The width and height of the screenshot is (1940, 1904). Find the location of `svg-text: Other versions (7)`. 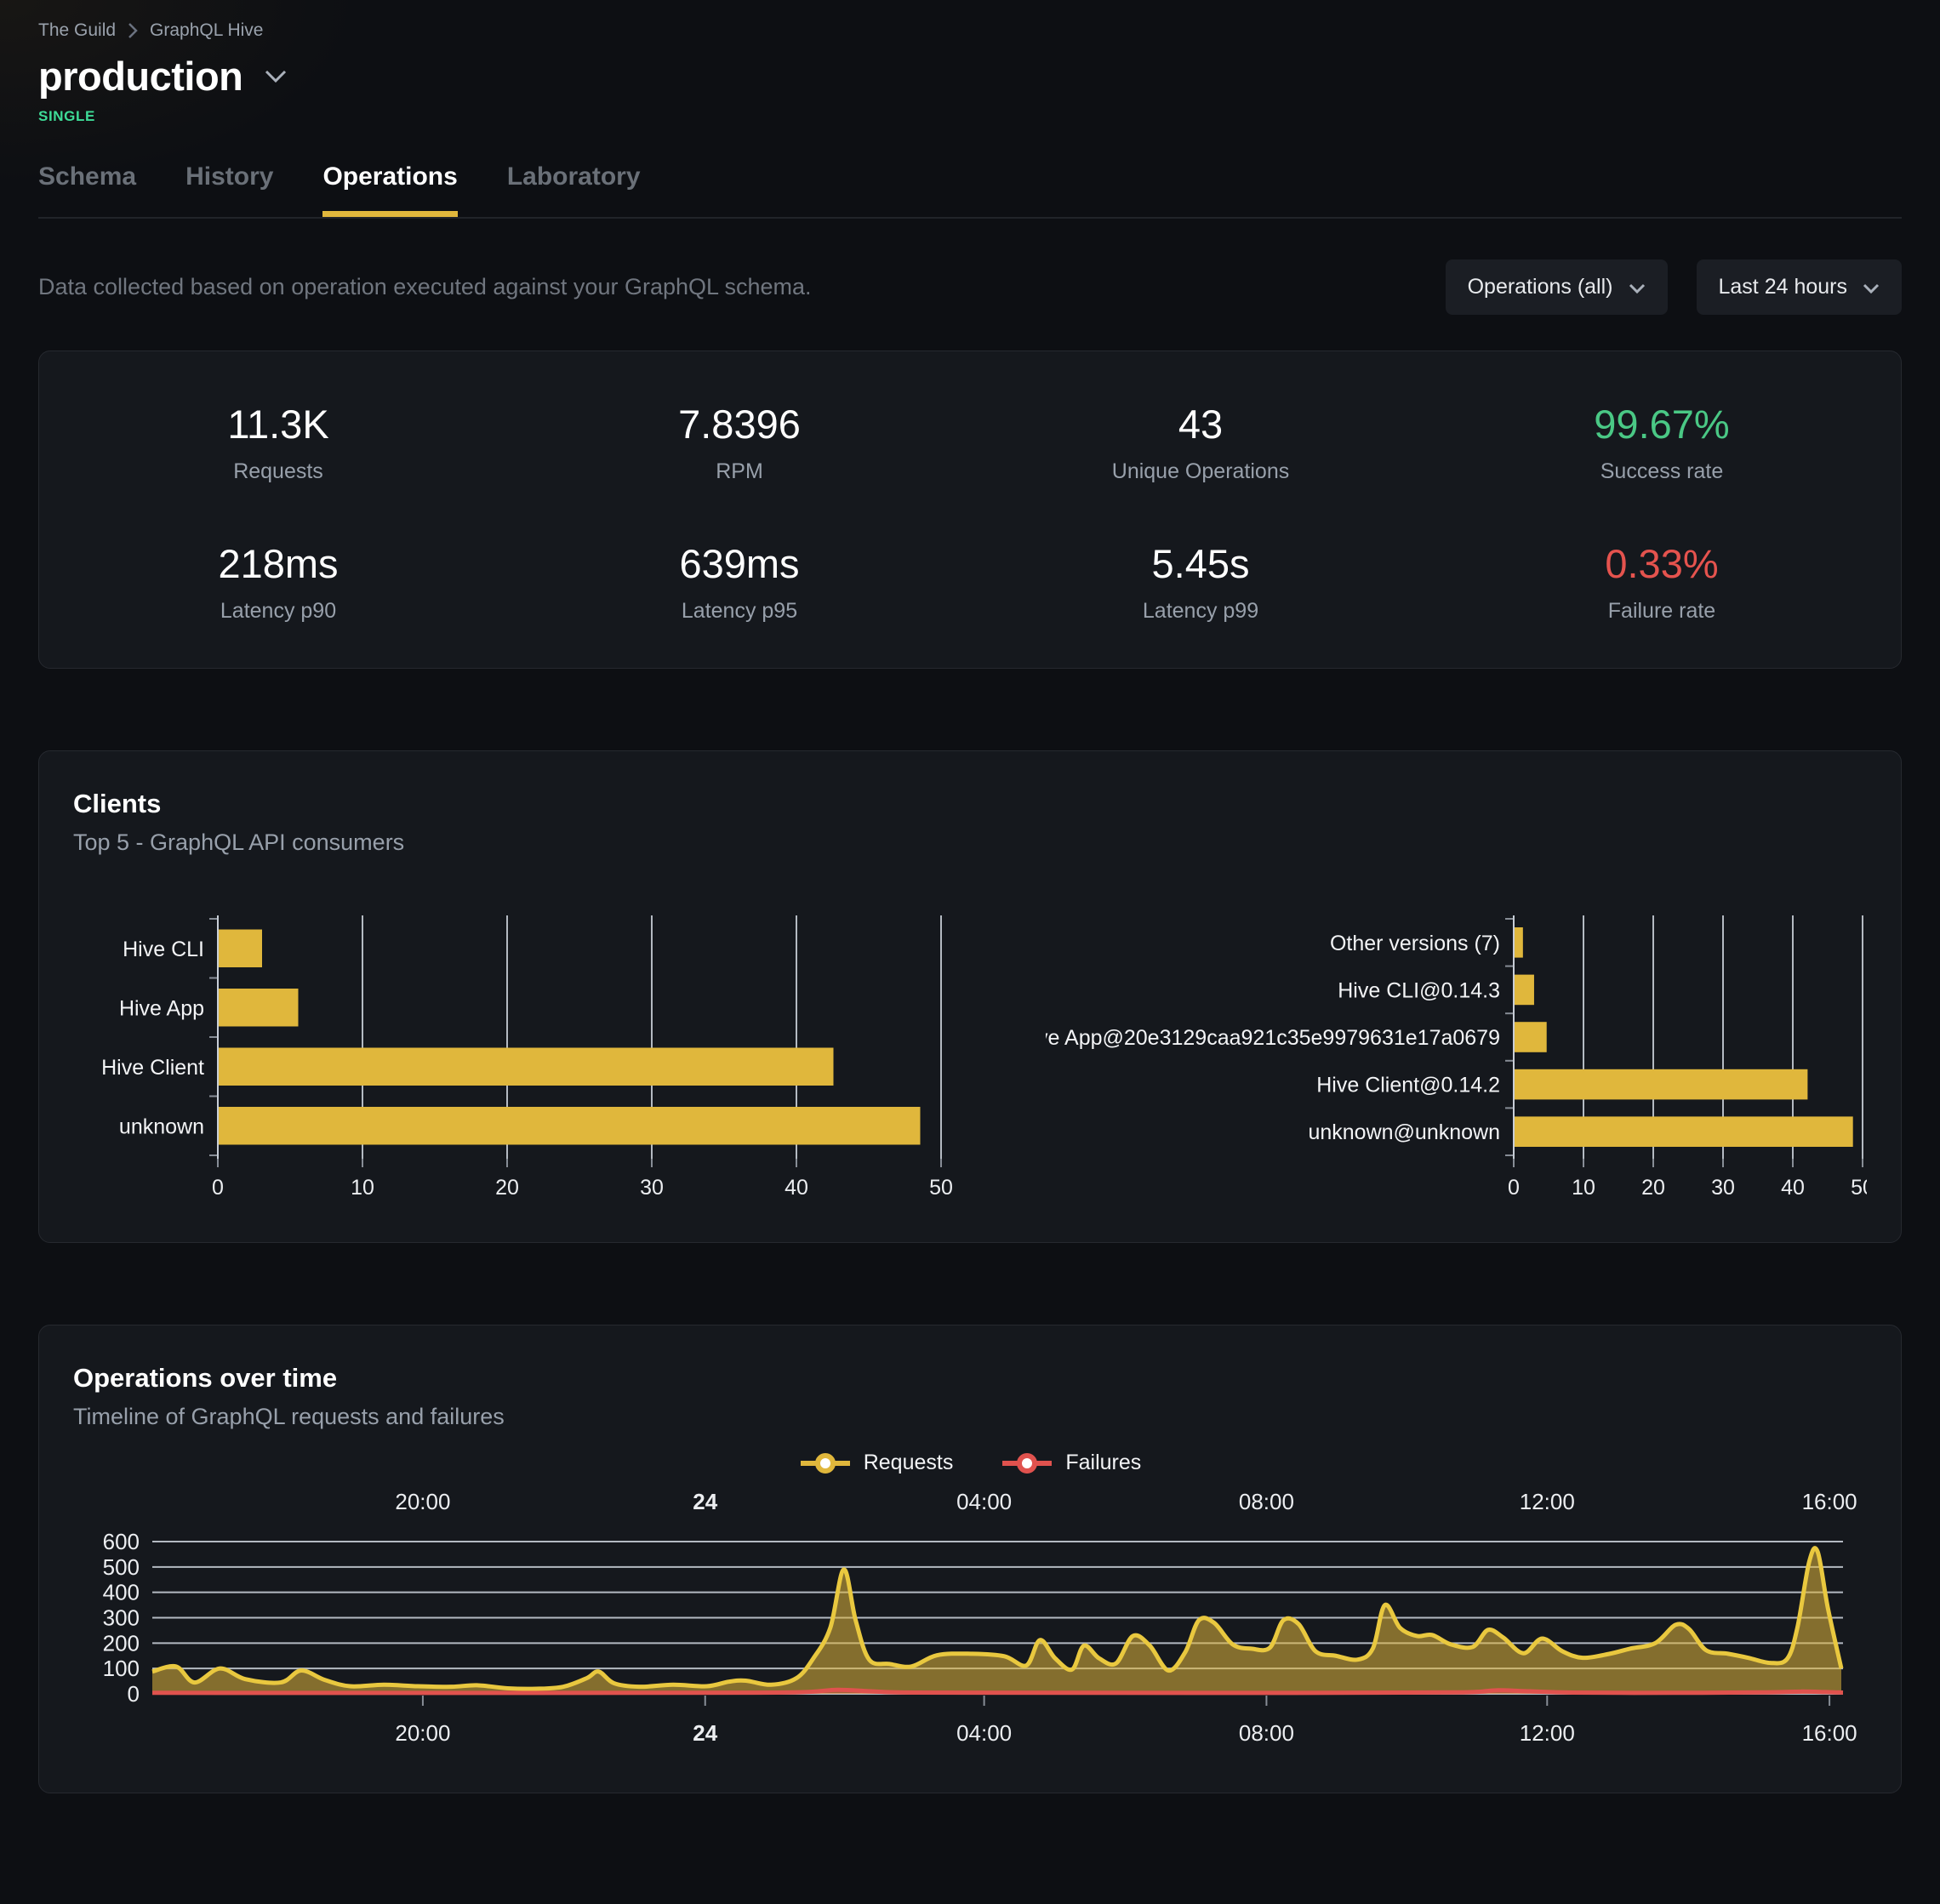

svg-text: Other versions (7) is located at coordinates (1415, 944).